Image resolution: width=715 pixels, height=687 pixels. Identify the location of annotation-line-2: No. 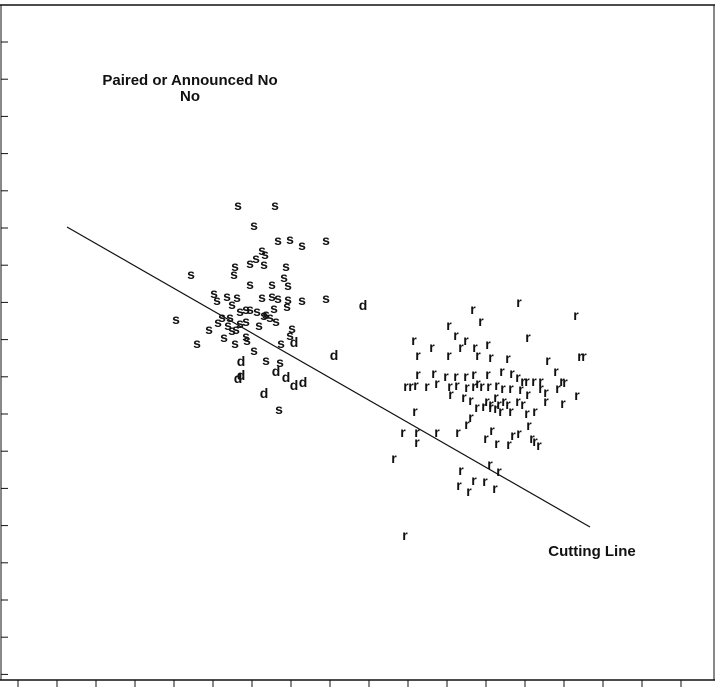
(190, 96).